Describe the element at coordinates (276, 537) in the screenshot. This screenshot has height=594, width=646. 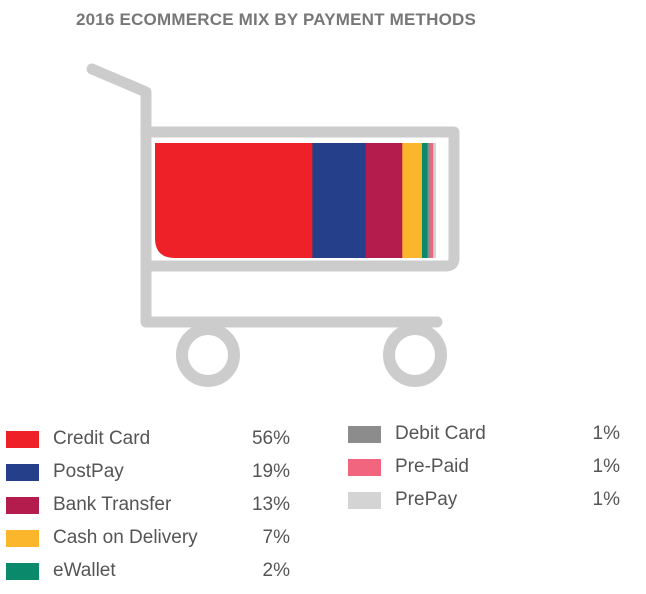
I see `legend-value: 7%` at that location.